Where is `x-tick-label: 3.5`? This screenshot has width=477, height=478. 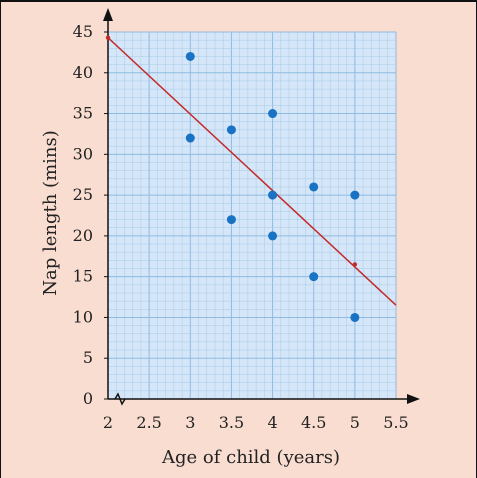 x-tick-label: 3.5 is located at coordinates (231, 422).